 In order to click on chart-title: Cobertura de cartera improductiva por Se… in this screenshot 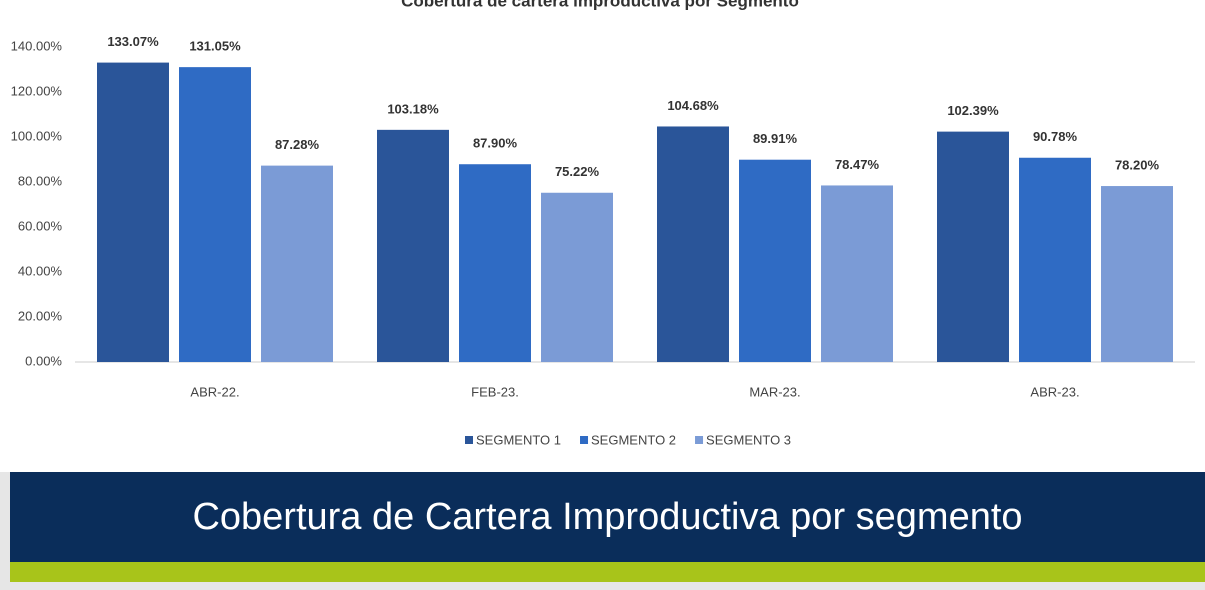, I will do `click(600, 5)`.